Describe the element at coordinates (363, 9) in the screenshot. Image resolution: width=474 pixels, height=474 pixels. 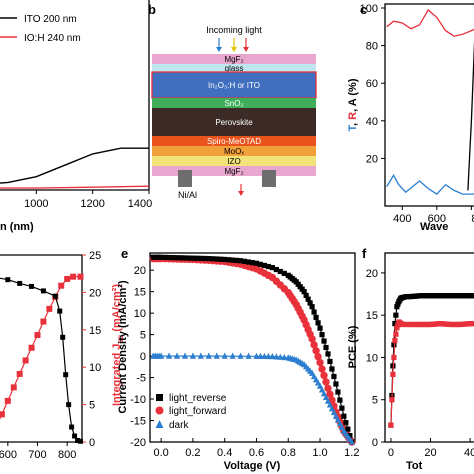
I see `panel-c-letter: c` at that location.